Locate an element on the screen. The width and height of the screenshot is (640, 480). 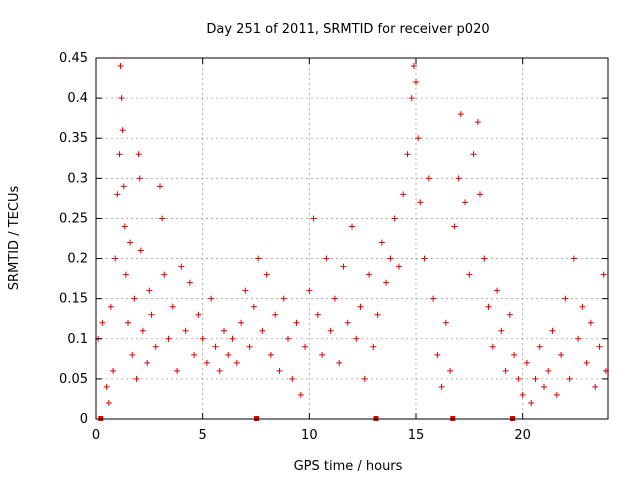
y-tick-label: 0.05 is located at coordinates (73, 379).